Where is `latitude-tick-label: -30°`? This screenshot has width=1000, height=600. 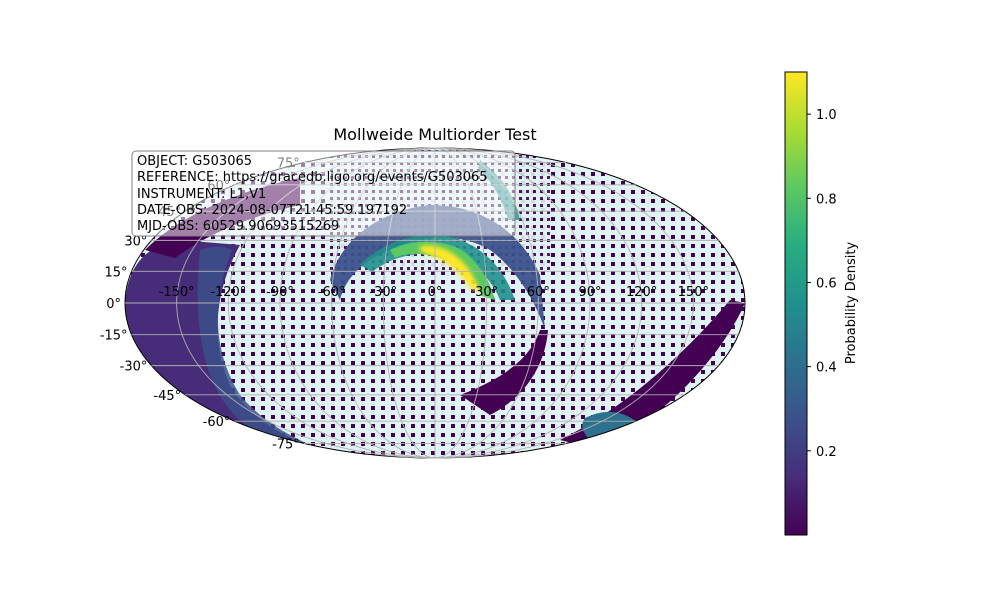
latitude-tick-label: -30° is located at coordinates (134, 367).